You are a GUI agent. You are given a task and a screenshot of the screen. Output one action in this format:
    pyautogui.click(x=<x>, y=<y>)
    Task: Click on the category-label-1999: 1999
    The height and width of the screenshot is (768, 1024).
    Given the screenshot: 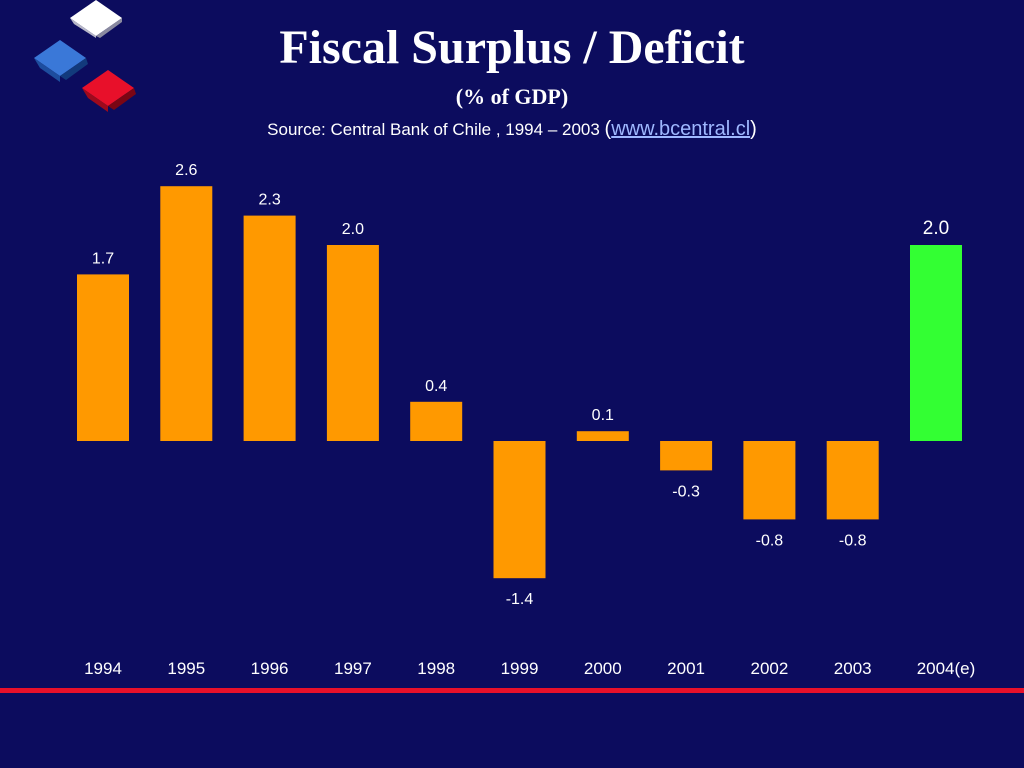 What is the action you would take?
    pyautogui.click(x=520, y=668)
    